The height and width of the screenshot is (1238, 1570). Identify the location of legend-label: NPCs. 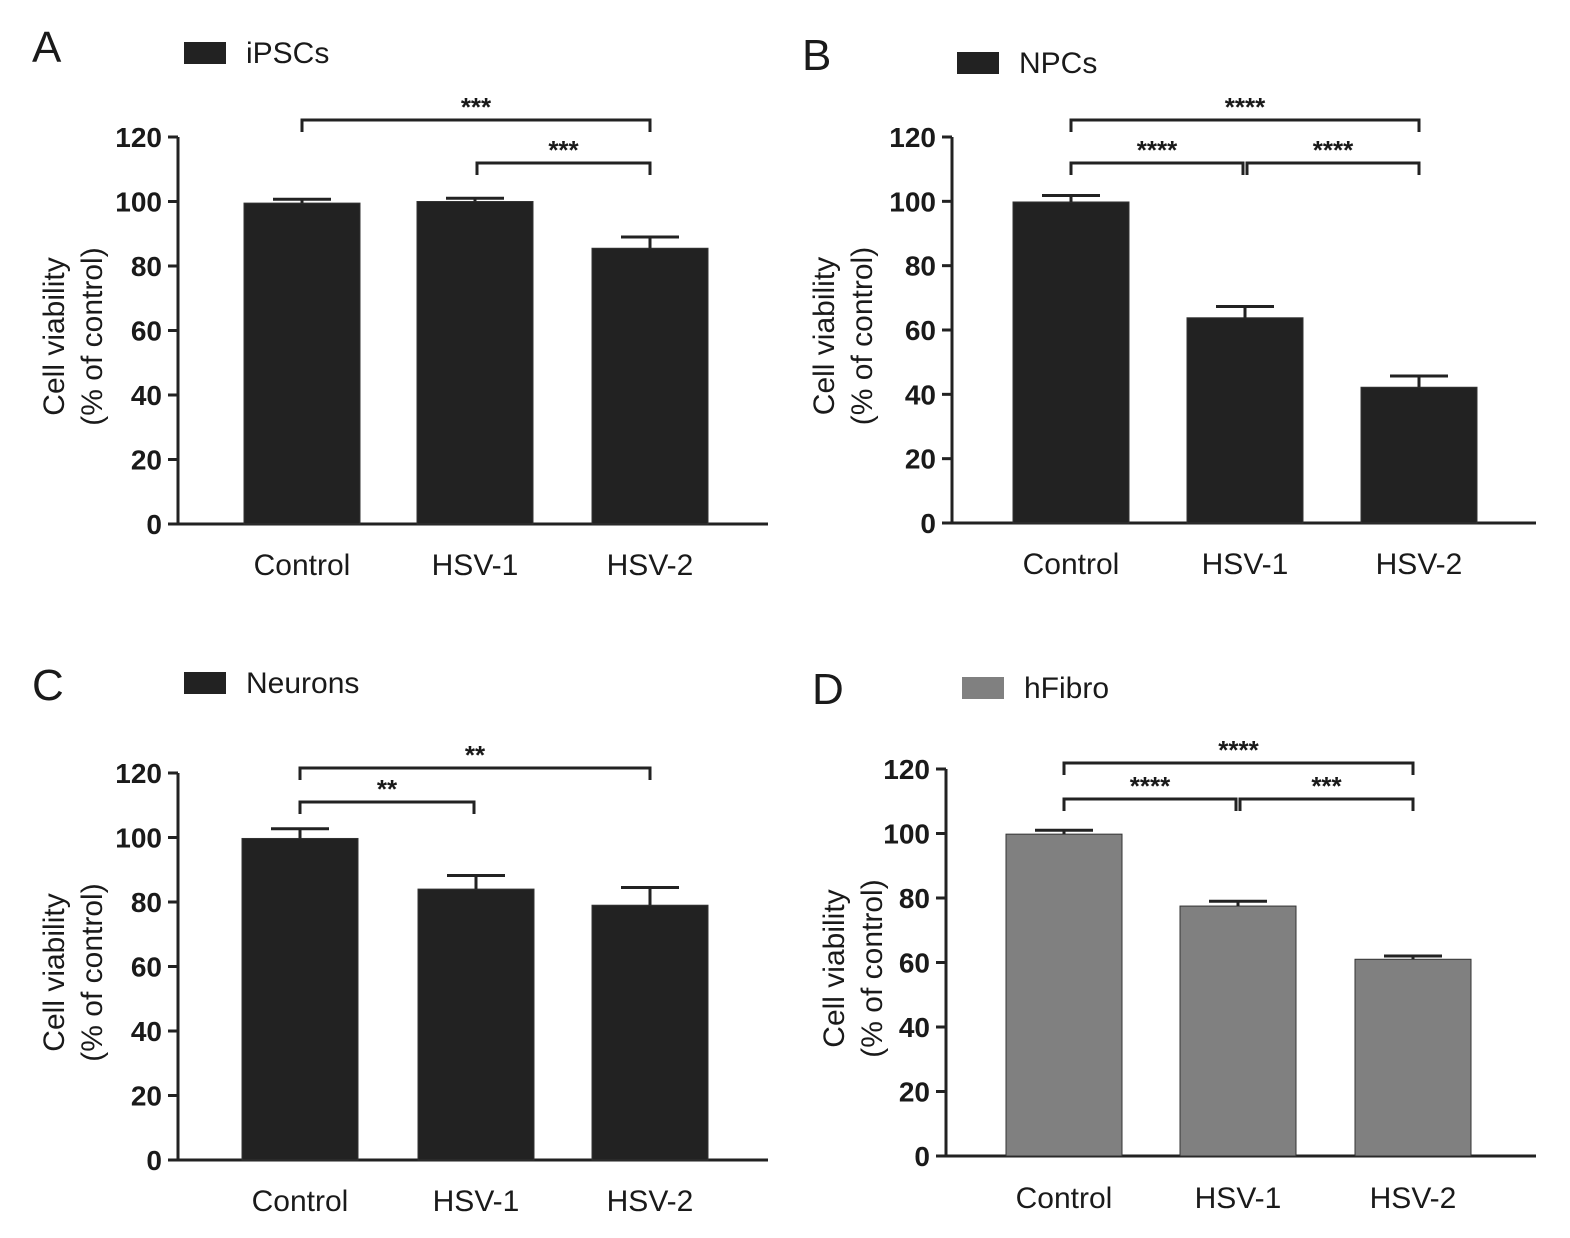
(1058, 63).